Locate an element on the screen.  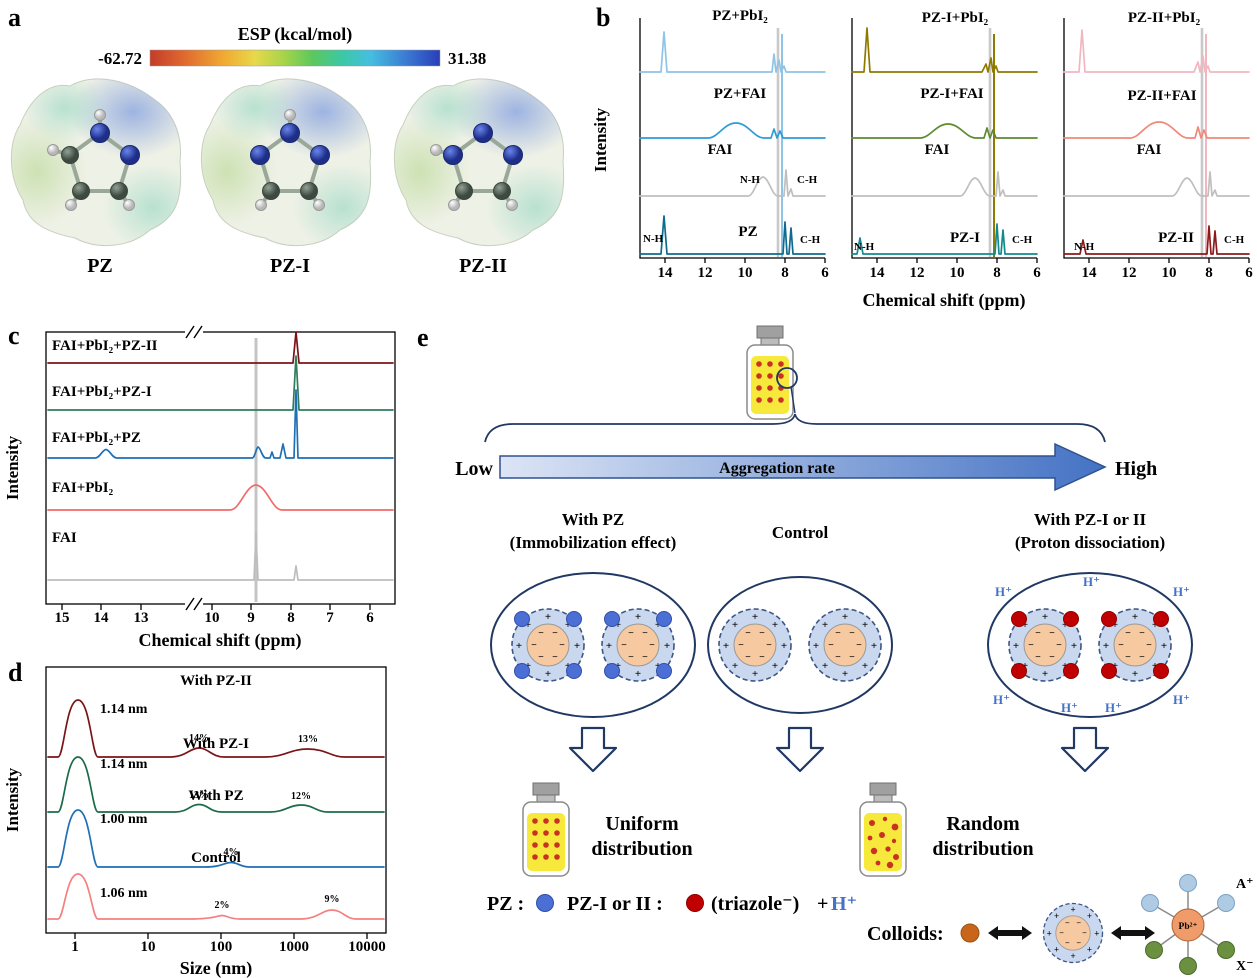
double-arrow-icon is located at coordinates (1010, 933).